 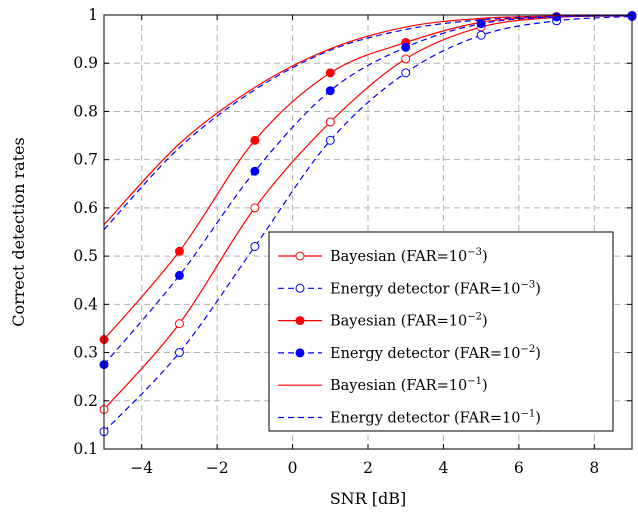 What do you see at coordinates (85, 256) in the screenshot?
I see `y-tick-label: 0.5` at bounding box center [85, 256].